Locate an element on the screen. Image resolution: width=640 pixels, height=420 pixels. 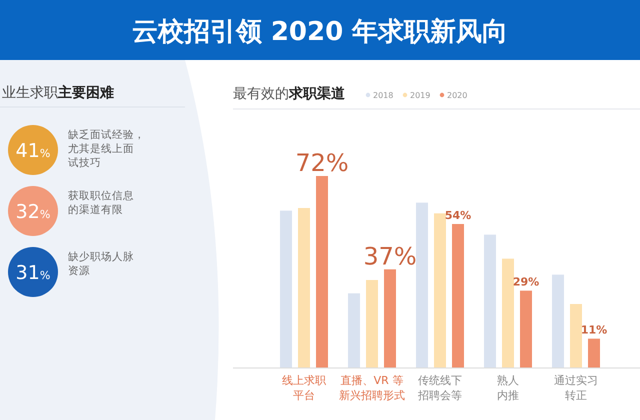
data-label: 31% is located at coordinates (33, 273).